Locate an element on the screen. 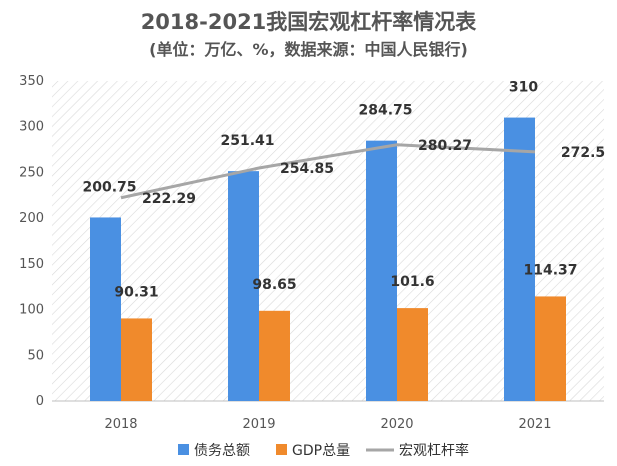 This screenshot has width=617, height=466. legend-label: 宏观杠杆率 is located at coordinates (434, 450).